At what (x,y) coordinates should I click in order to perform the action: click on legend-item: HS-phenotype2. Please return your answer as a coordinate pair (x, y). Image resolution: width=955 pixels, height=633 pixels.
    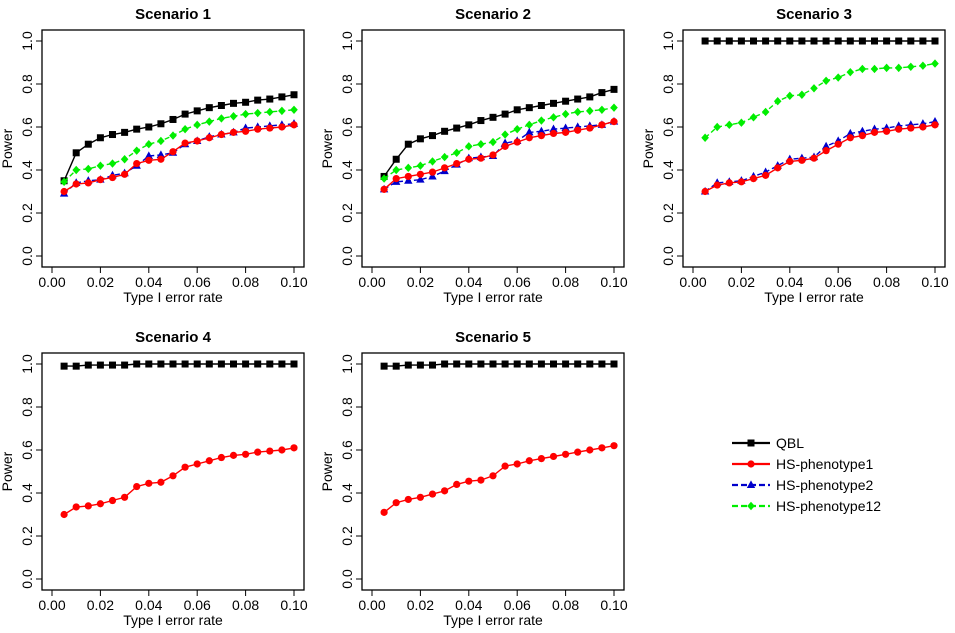
    Looking at the image, I should click on (803, 485).